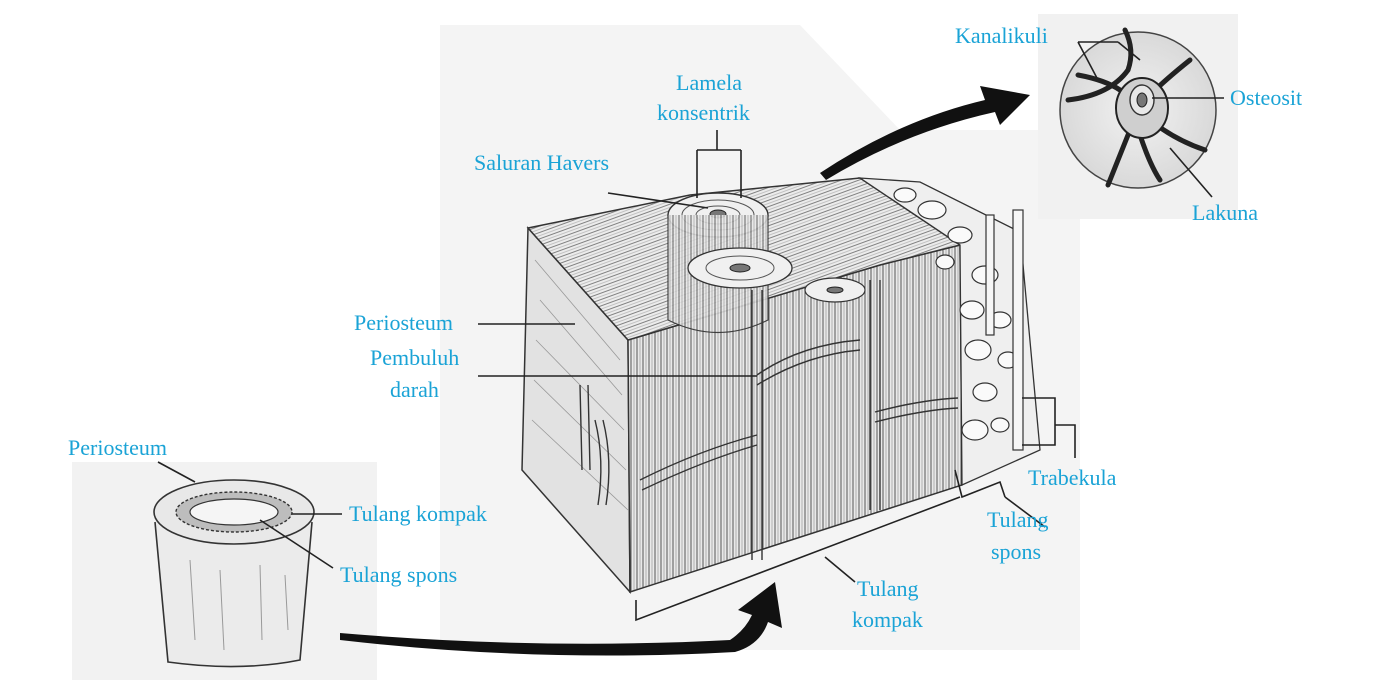 This screenshot has height=693, width=1396. I want to click on periosteum-main-label: Periosteum, so click(403, 322).